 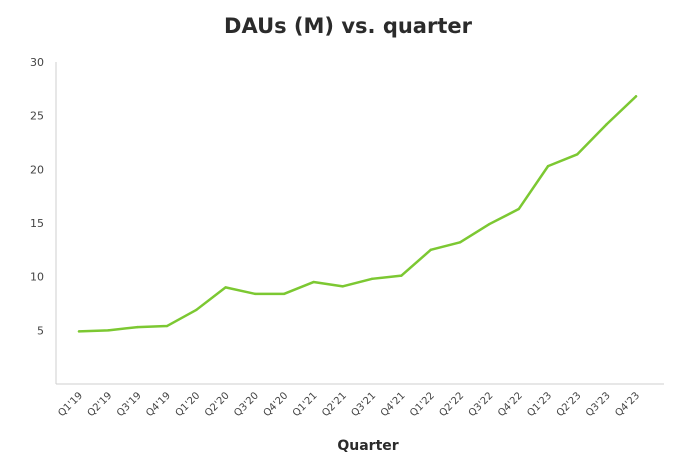 I want to click on x-tick-label: Q3'21, so click(x=363, y=404).